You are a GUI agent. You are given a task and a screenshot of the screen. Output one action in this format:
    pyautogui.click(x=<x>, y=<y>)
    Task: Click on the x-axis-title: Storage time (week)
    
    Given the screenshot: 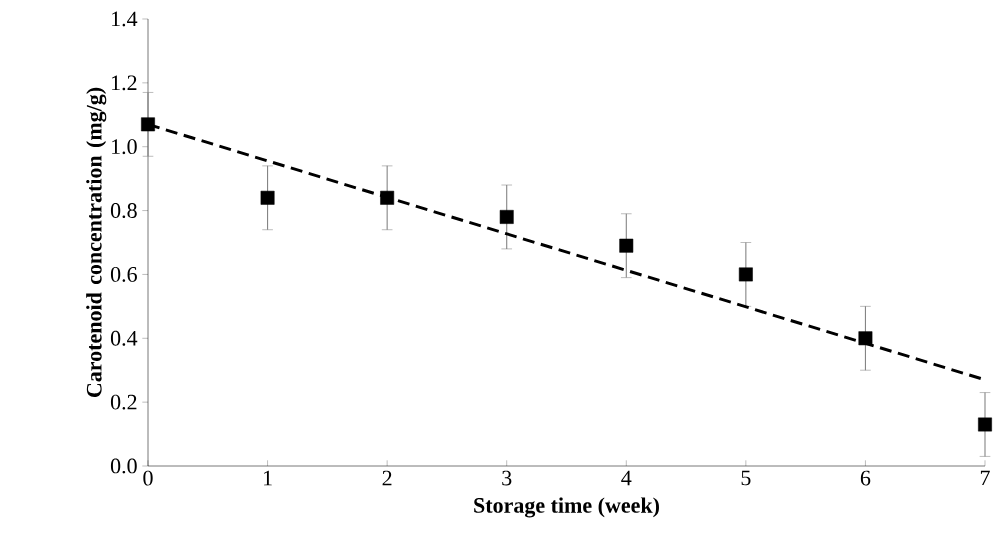 What is the action you would take?
    pyautogui.click(x=566, y=507)
    